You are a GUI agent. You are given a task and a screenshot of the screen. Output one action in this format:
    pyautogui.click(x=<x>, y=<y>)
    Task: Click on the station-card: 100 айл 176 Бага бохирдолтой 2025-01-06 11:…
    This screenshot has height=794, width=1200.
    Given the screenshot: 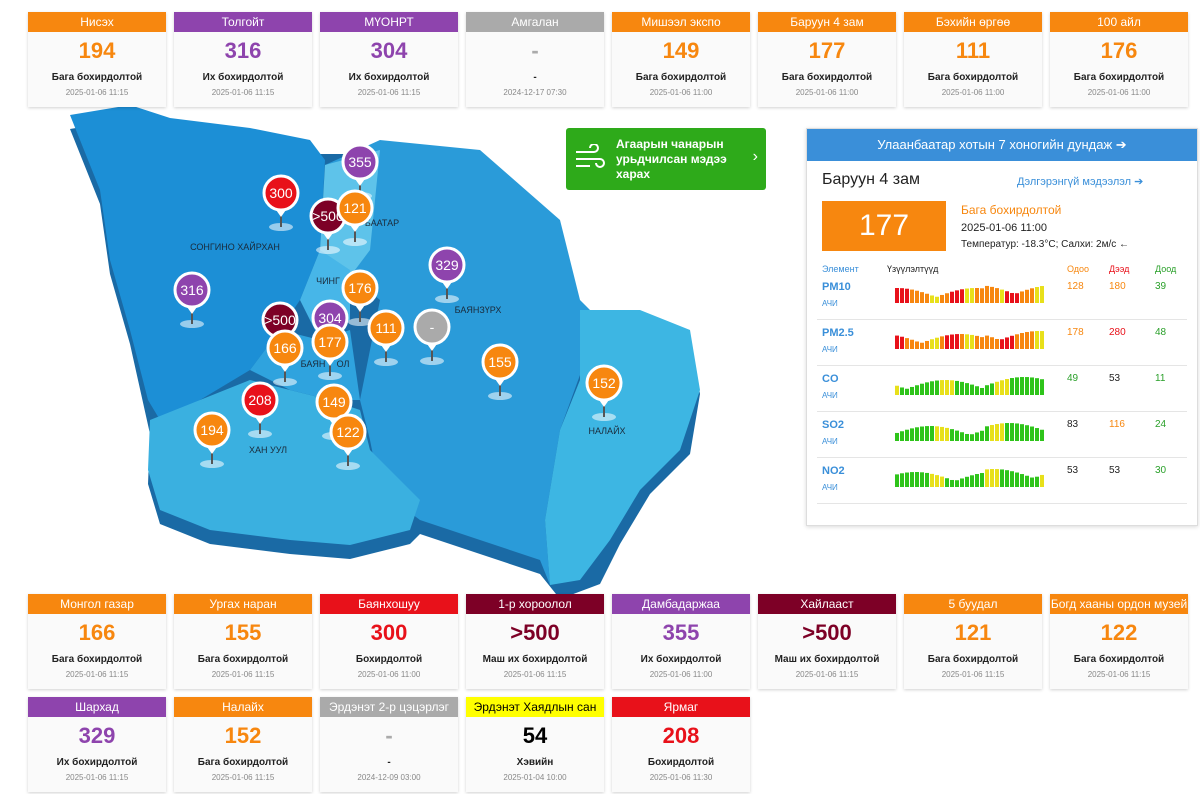 What is the action you would take?
    pyautogui.click(x=1119, y=59)
    